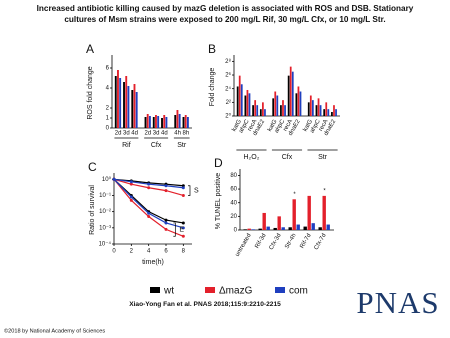 Image resolution: width=450 pixels, height=338 pixels. Describe the element at coordinates (153, 262) in the screenshot. I see `x-axis-label: time(h)` at that location.